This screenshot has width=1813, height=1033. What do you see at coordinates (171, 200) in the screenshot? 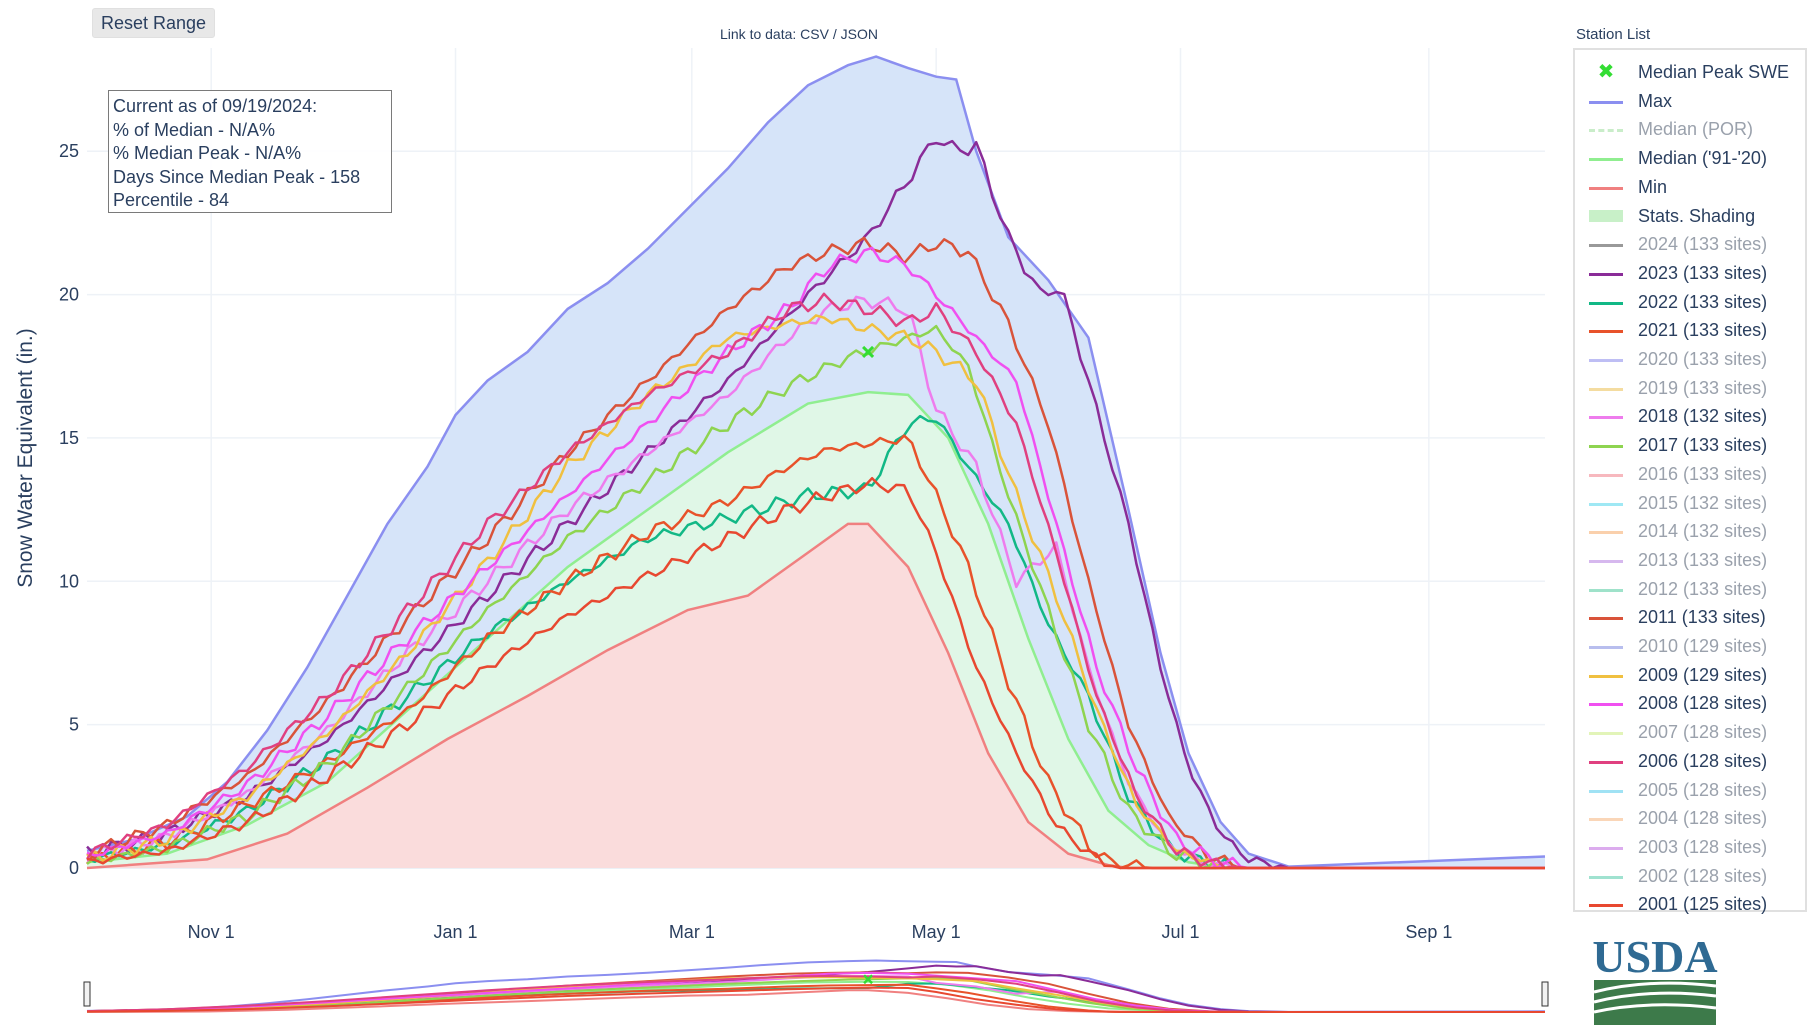
I see `status-percentile: Percentile - 84` at bounding box center [171, 200].